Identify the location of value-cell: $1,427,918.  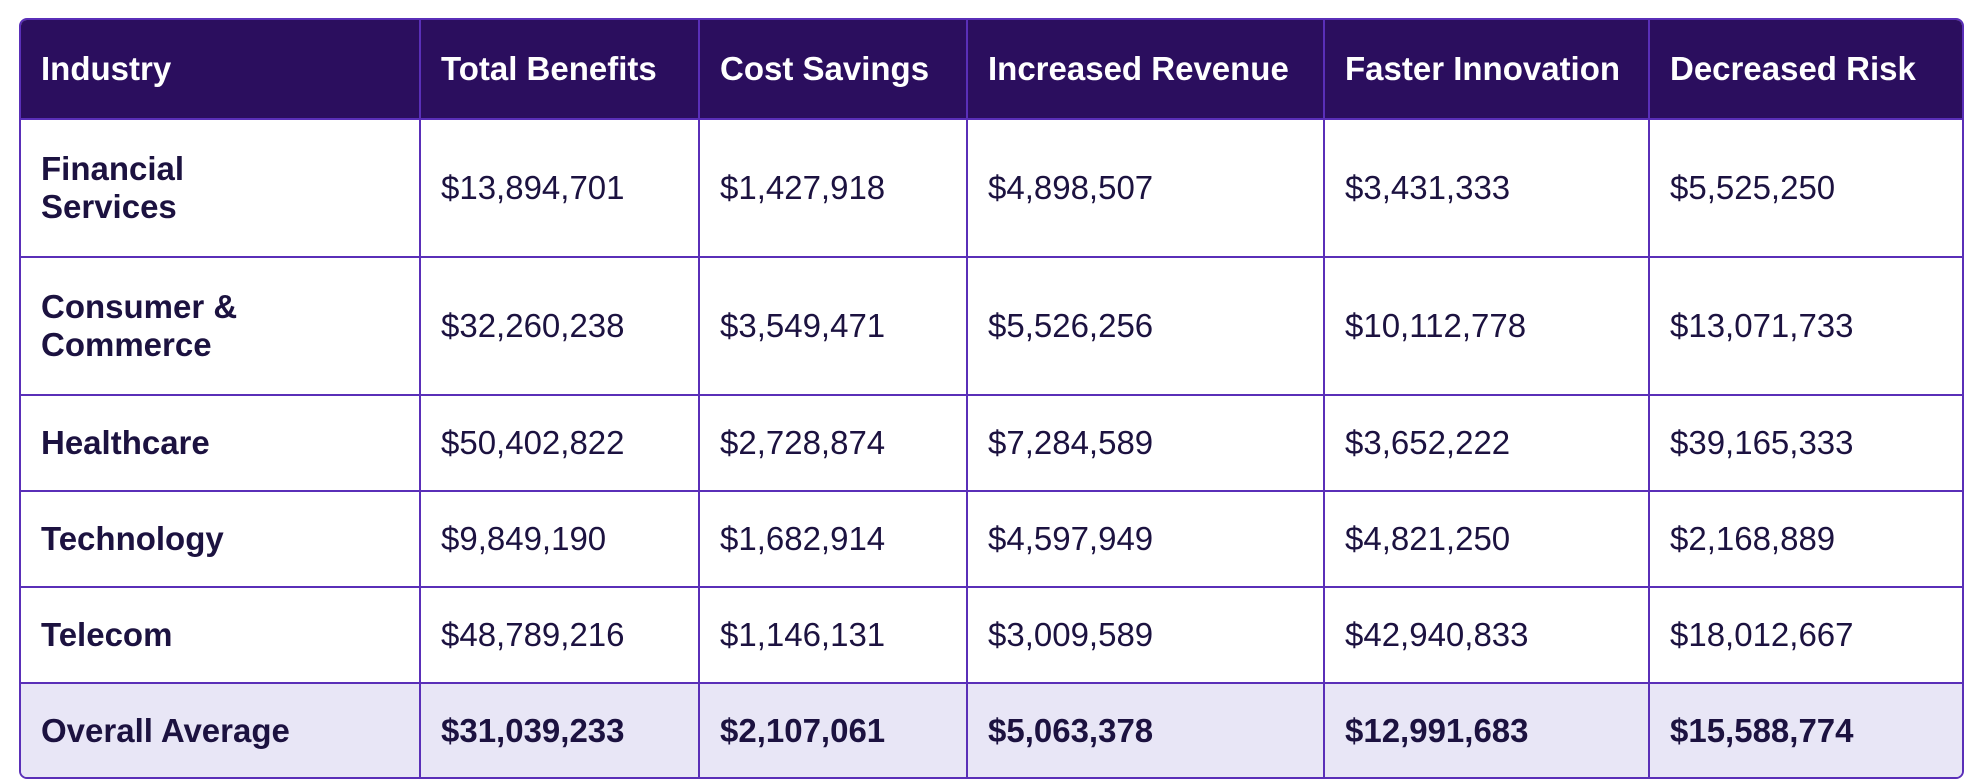
(833, 188).